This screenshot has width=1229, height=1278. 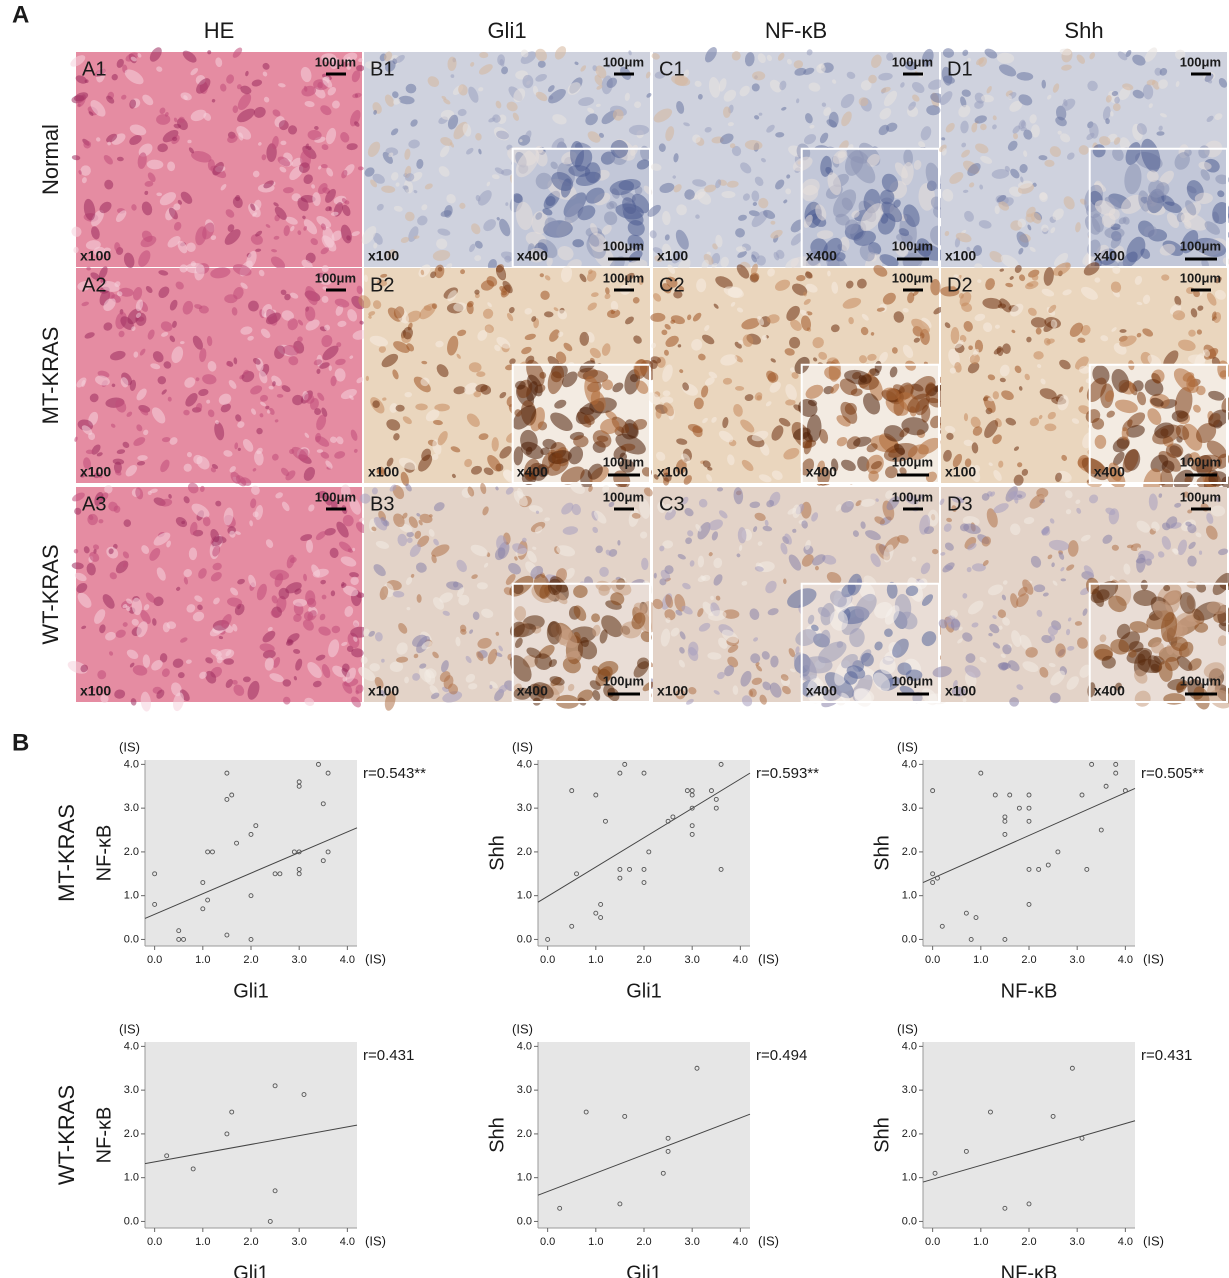 What do you see at coordinates (522, 746) in the screenshot?
I see `y-unit: (IS)` at bounding box center [522, 746].